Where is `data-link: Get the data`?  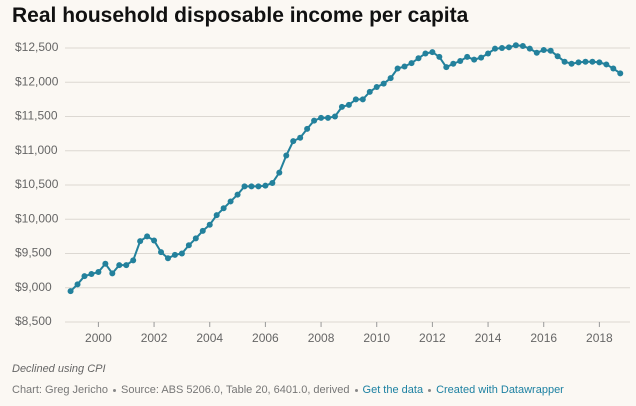 data-link: Get the data is located at coordinates (393, 390).